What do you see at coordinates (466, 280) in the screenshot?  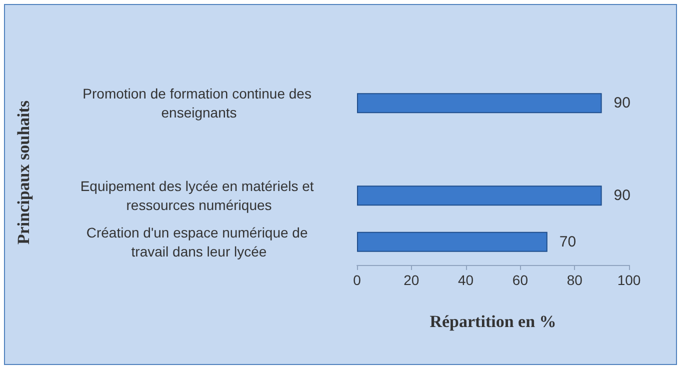 I see `x-tick-label: 40` at bounding box center [466, 280].